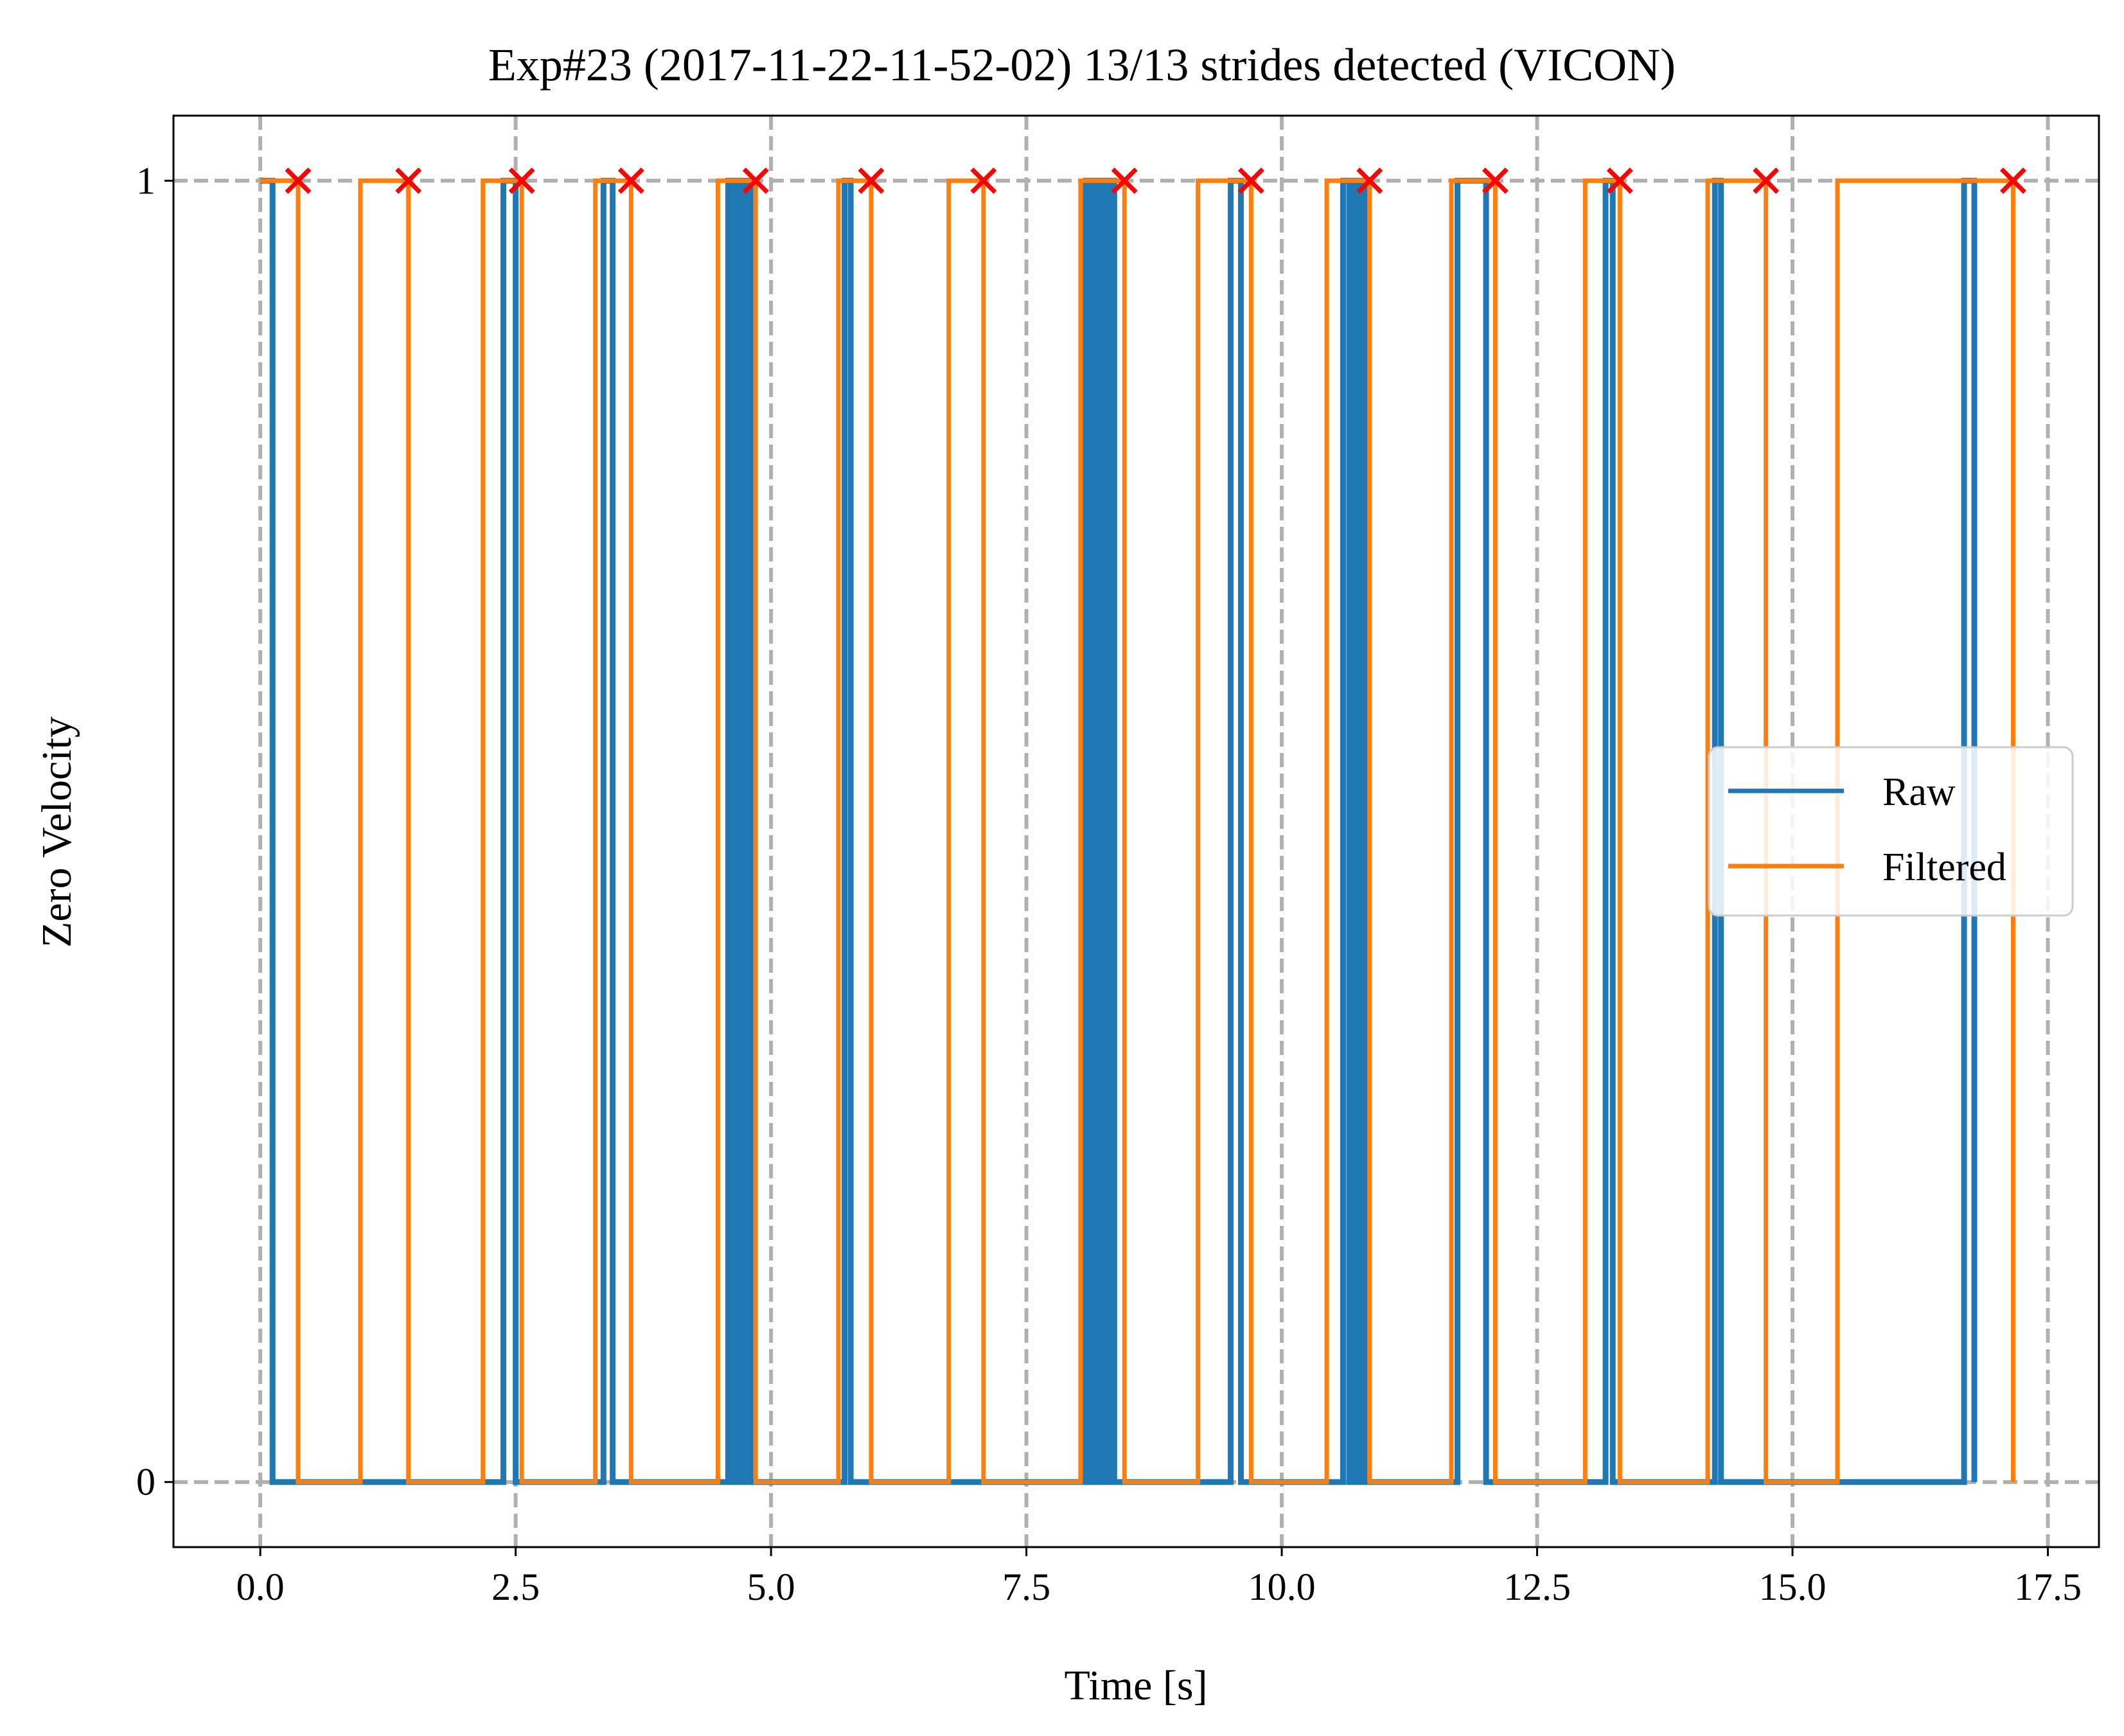  What do you see at coordinates (145, 180) in the screenshot?
I see `y-tick-label-1: 1` at bounding box center [145, 180].